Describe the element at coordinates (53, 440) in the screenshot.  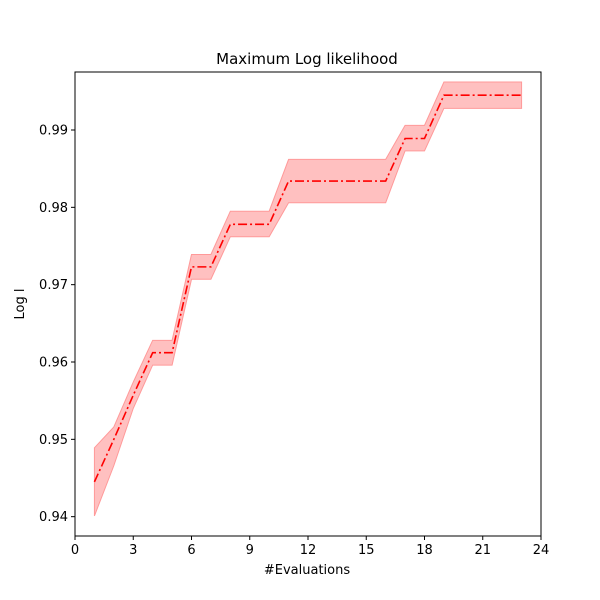
I see `y-tick-label: 0.95` at that location.